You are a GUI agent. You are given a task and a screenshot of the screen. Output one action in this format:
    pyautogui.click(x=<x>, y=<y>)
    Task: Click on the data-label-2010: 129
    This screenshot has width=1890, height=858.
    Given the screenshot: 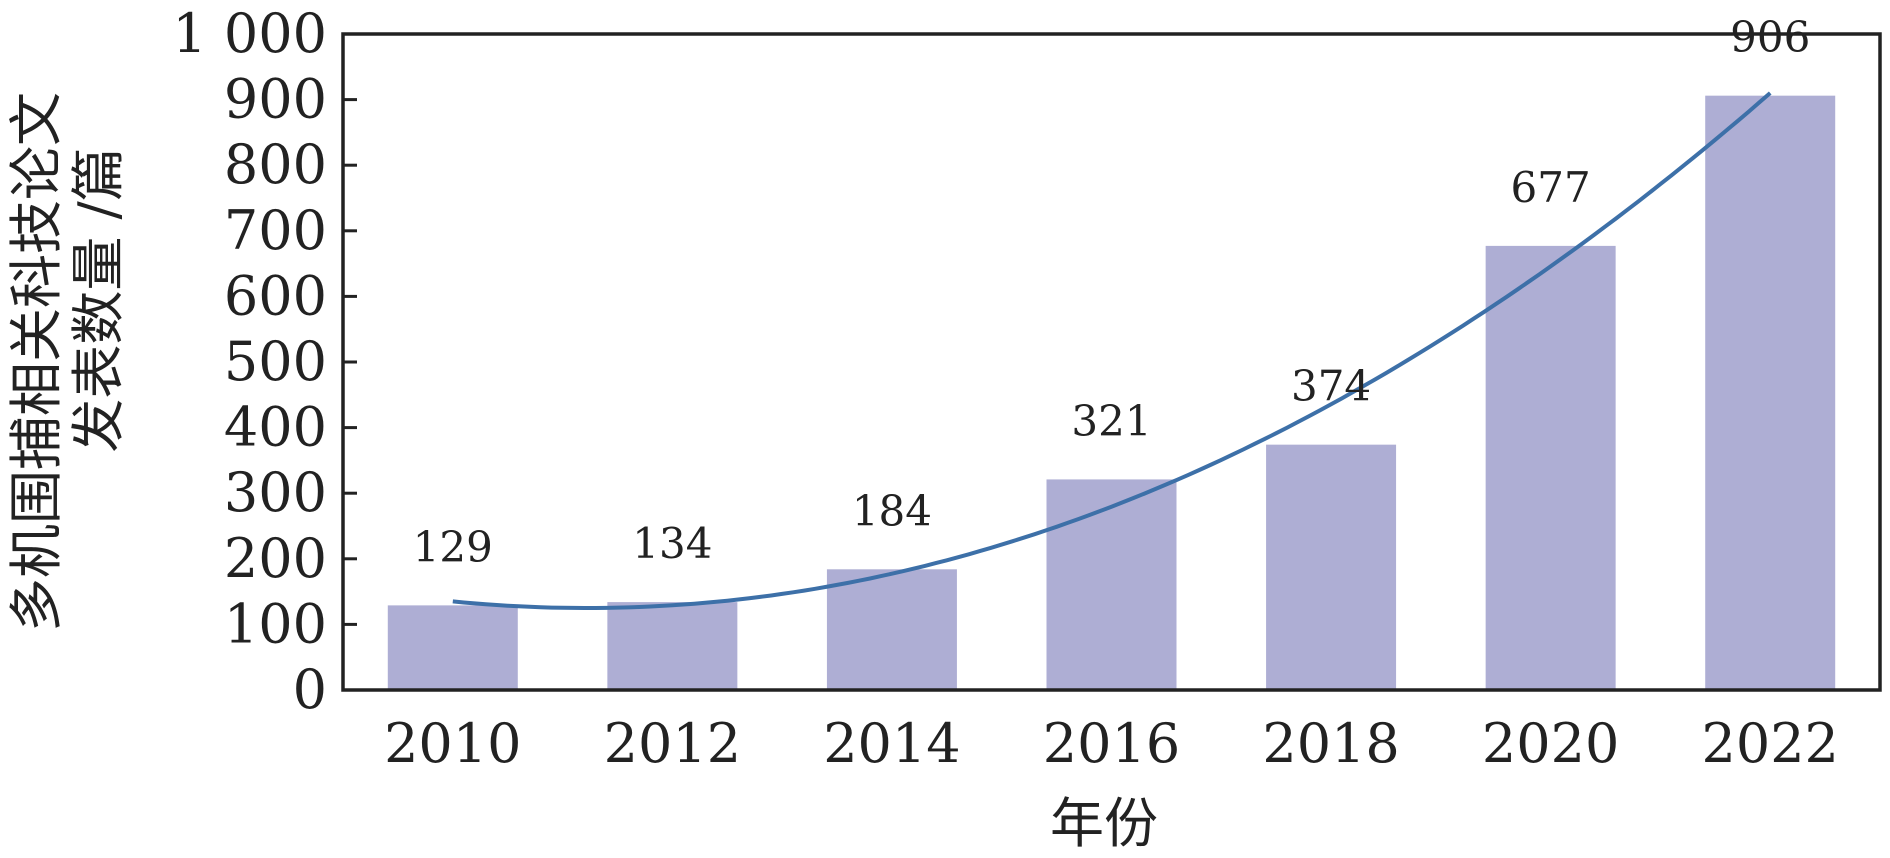 What is the action you would take?
    pyautogui.click(x=453, y=546)
    